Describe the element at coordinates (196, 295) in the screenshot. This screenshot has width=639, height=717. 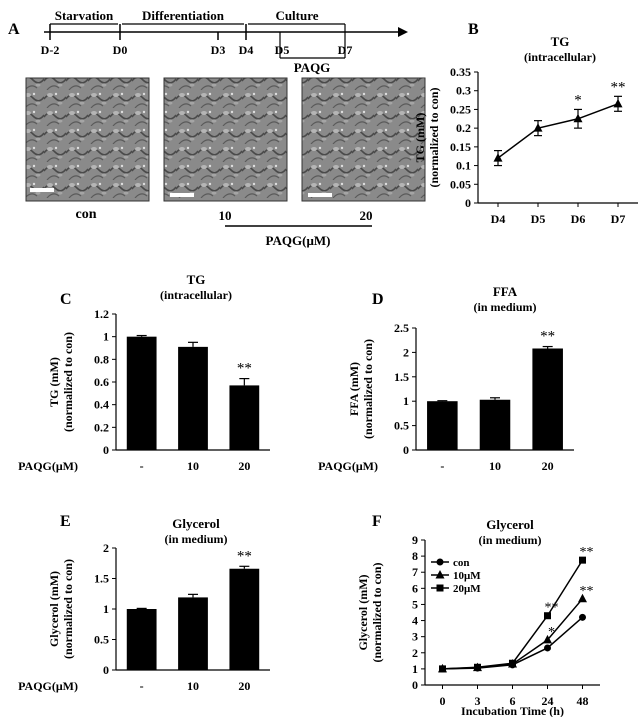
I see `chart-c-subtitle: (intracellular)` at that location.